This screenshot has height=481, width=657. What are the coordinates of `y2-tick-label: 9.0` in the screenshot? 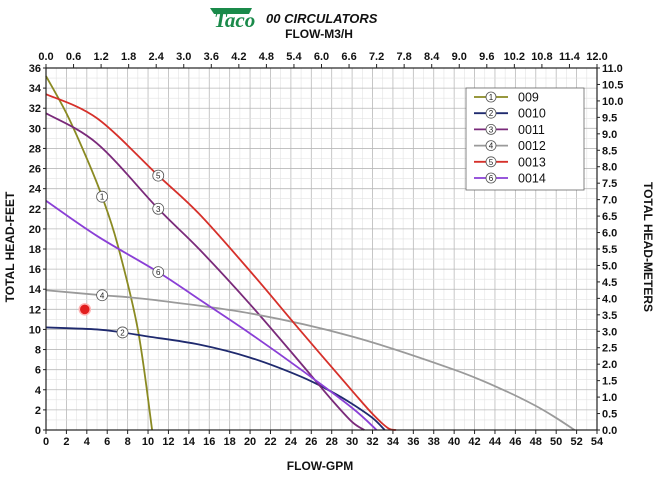 It's located at (609, 135).